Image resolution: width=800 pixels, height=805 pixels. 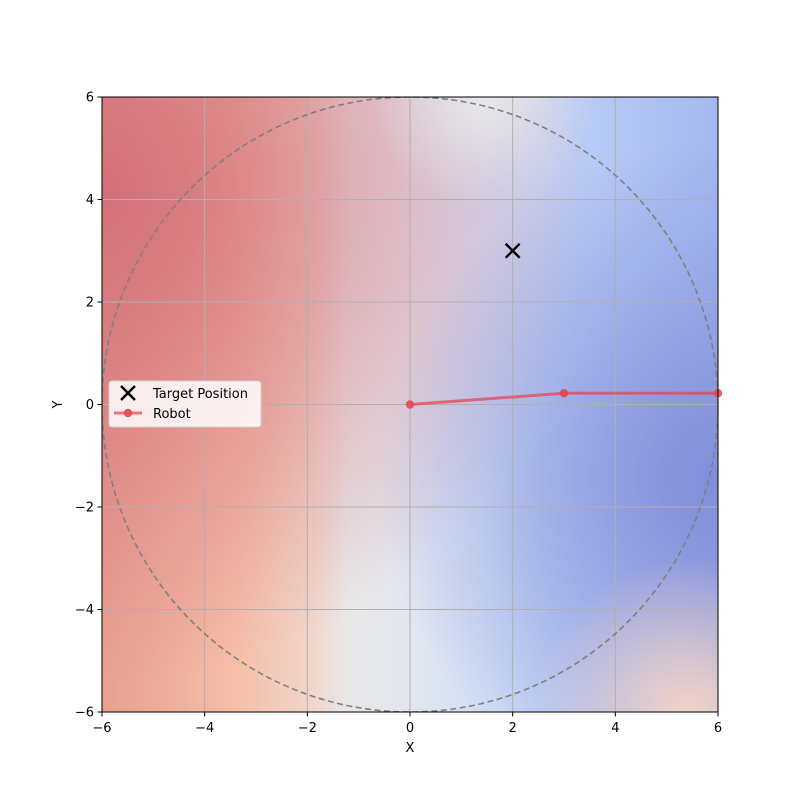 What do you see at coordinates (564, 325) in the screenshot?
I see `series` at bounding box center [564, 325].